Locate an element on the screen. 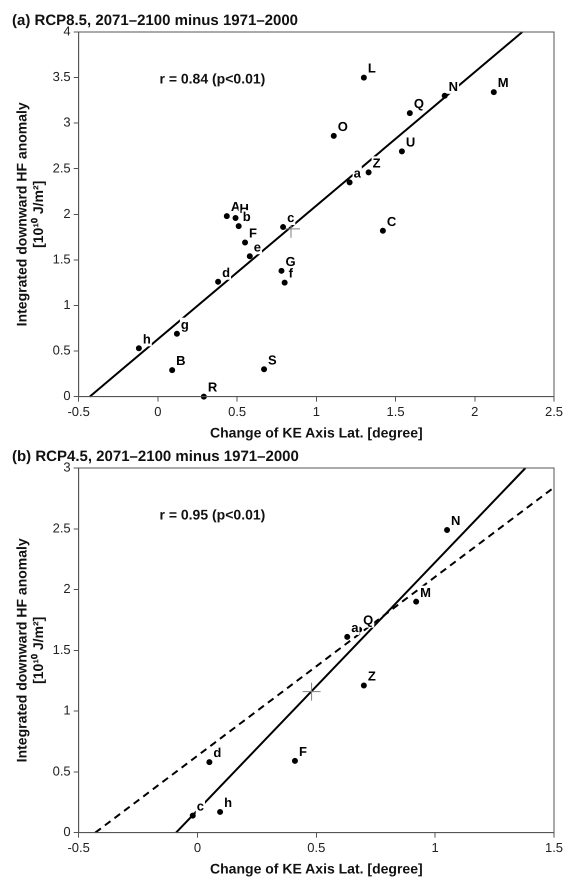 The width and height of the screenshot is (572, 891). x-tick-label: 2 is located at coordinates (474, 411).